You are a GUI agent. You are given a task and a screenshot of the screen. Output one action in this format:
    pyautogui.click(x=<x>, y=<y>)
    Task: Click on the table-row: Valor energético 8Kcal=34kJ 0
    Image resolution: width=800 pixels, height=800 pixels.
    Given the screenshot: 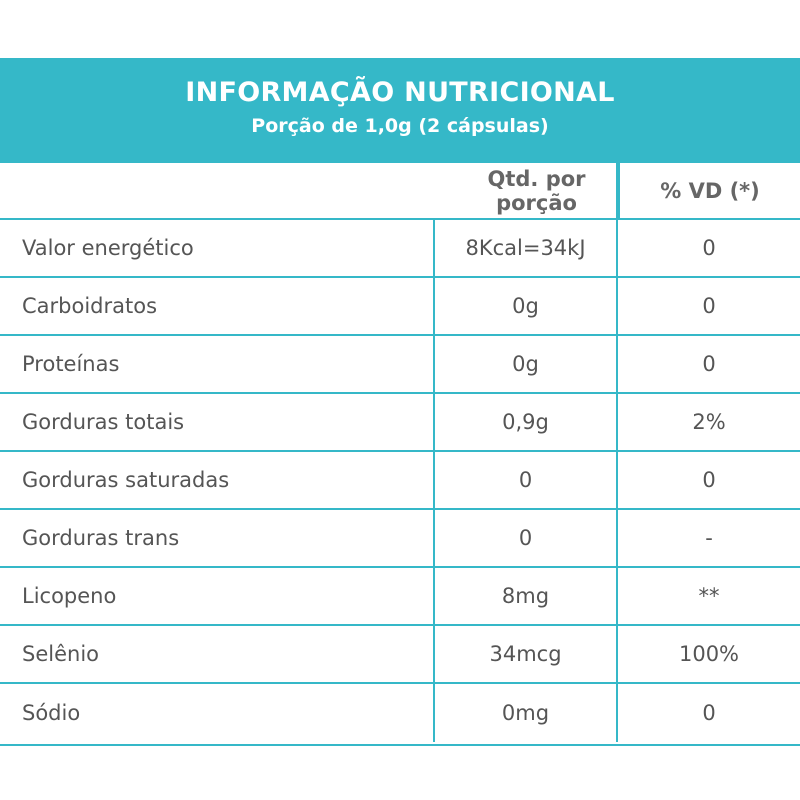 What is the action you would take?
    pyautogui.click(x=400, y=249)
    